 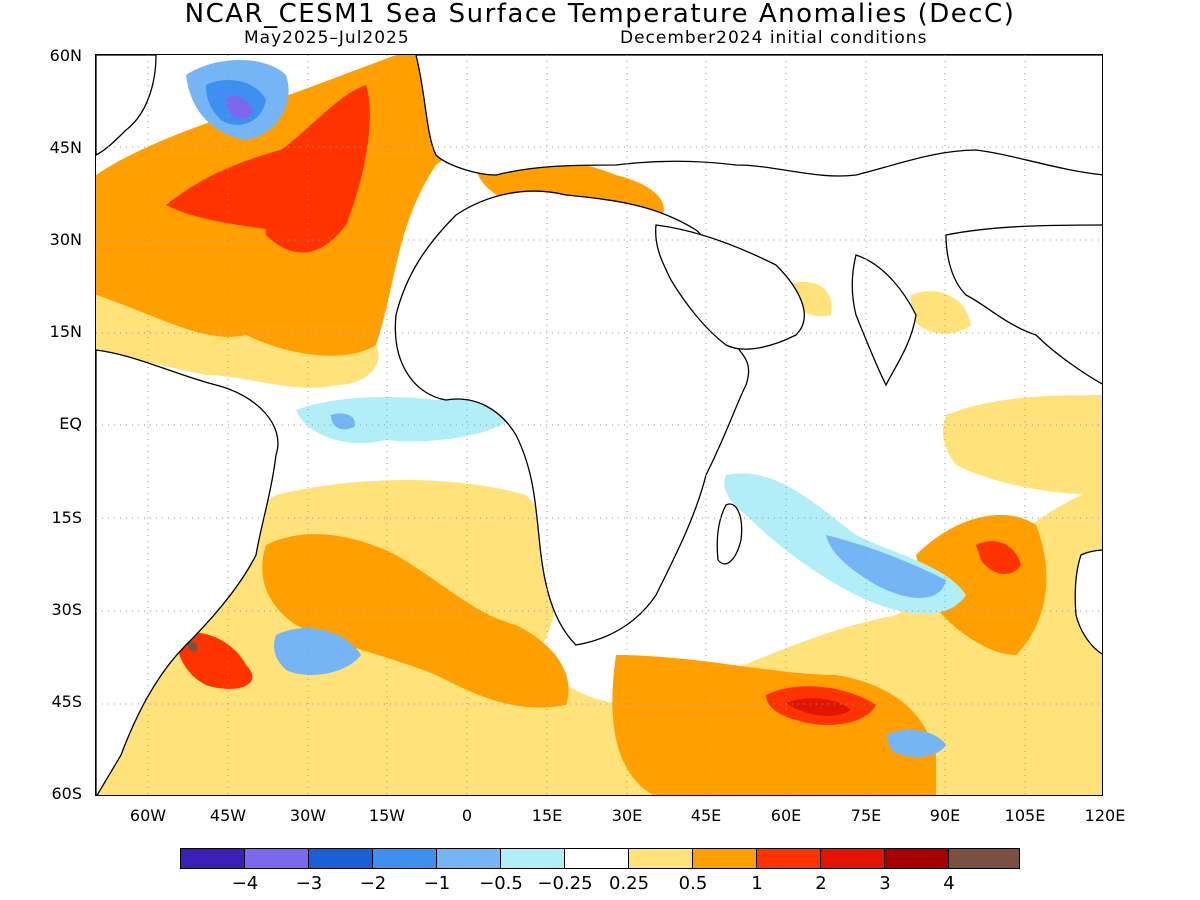 What do you see at coordinates (228, 815) in the screenshot?
I see `lon-label-45w: 45W` at bounding box center [228, 815].